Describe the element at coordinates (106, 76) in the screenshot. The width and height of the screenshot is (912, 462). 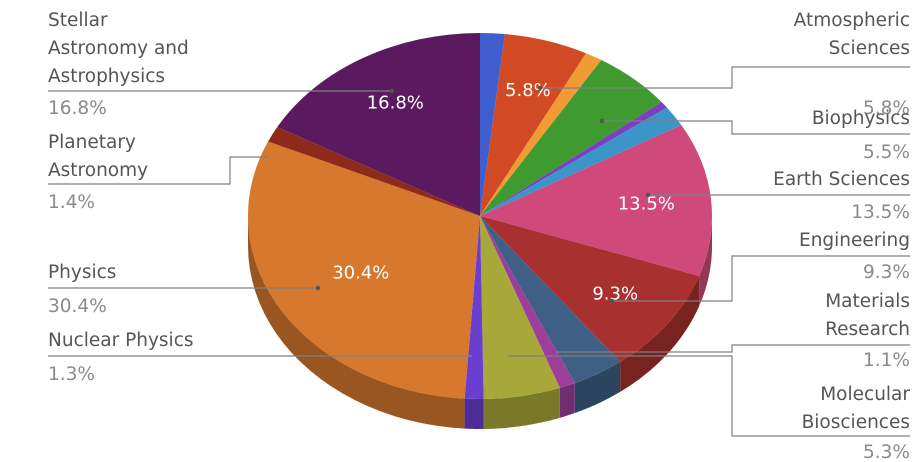
I see `callout-name-stellar-astronomy-and-astrophysics-line-3: Astrophysics` at that location.